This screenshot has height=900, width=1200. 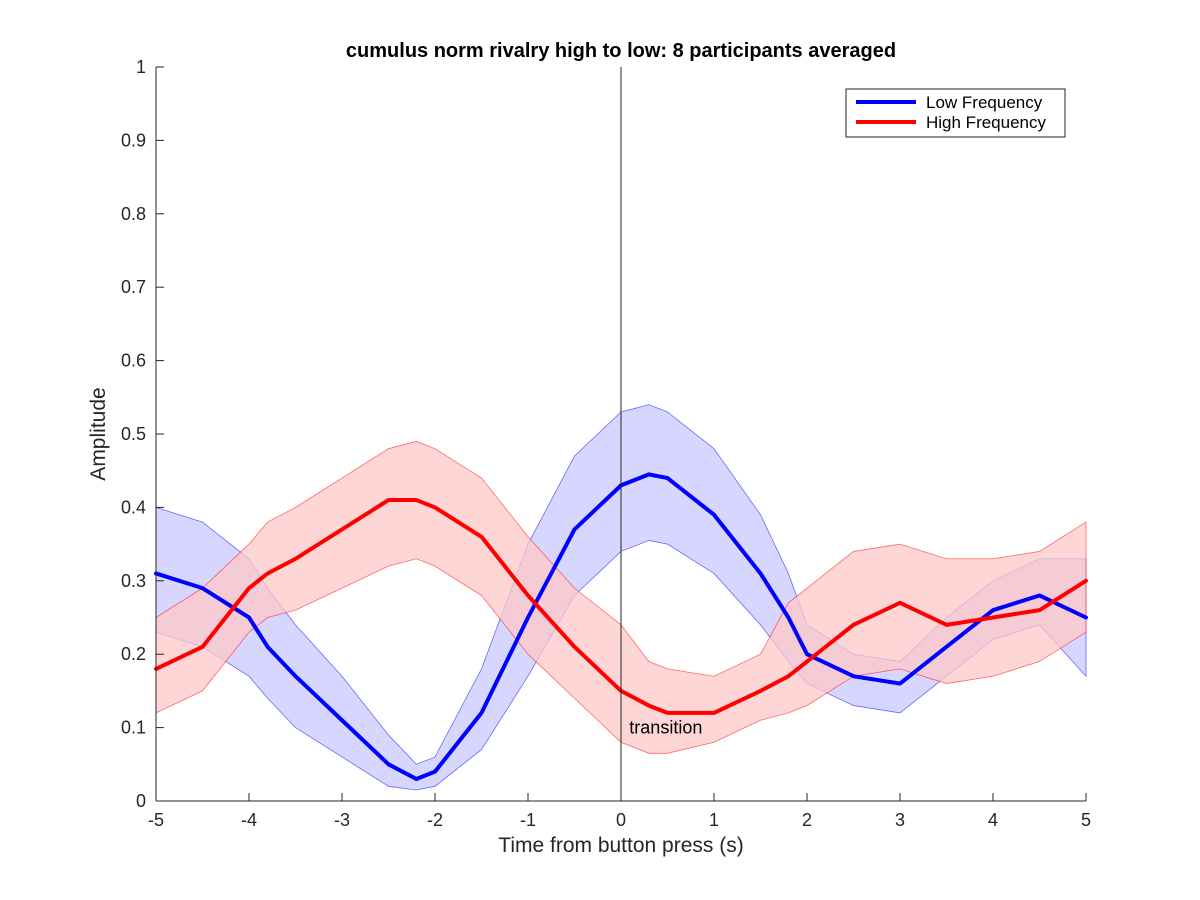 What do you see at coordinates (133, 214) in the screenshot?
I see `y-tick-label: 0.8` at bounding box center [133, 214].